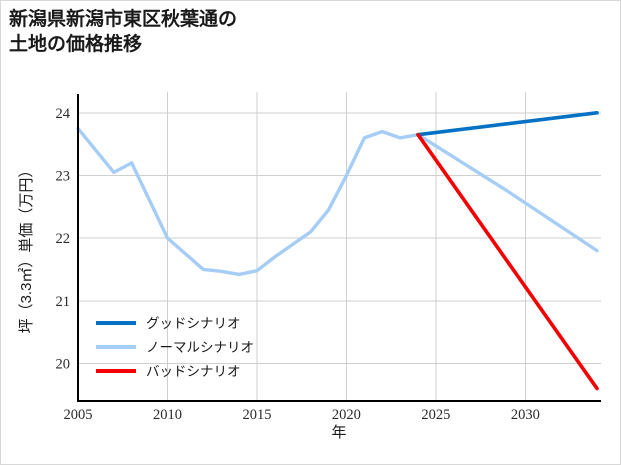 This screenshot has height=465, width=621. Describe the element at coordinates (525, 415) in the screenshot. I see `x-tick-label: 2030` at that location.